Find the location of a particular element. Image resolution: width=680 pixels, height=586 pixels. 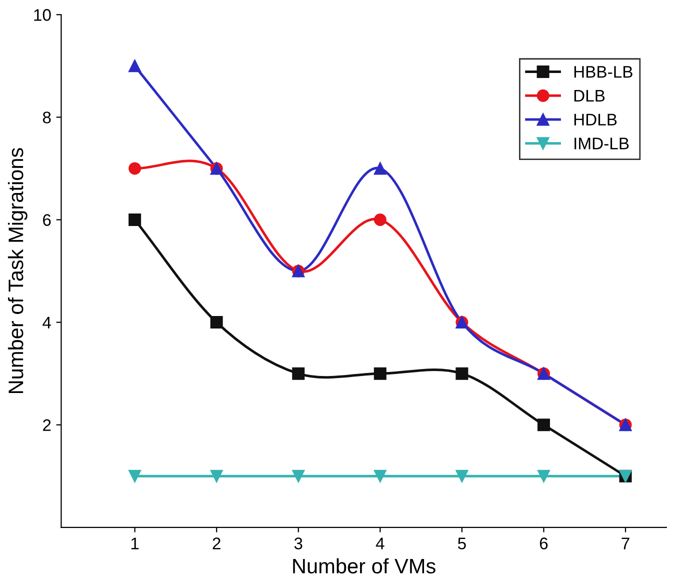

x-tick-label: 3 is located at coordinates (298, 544).